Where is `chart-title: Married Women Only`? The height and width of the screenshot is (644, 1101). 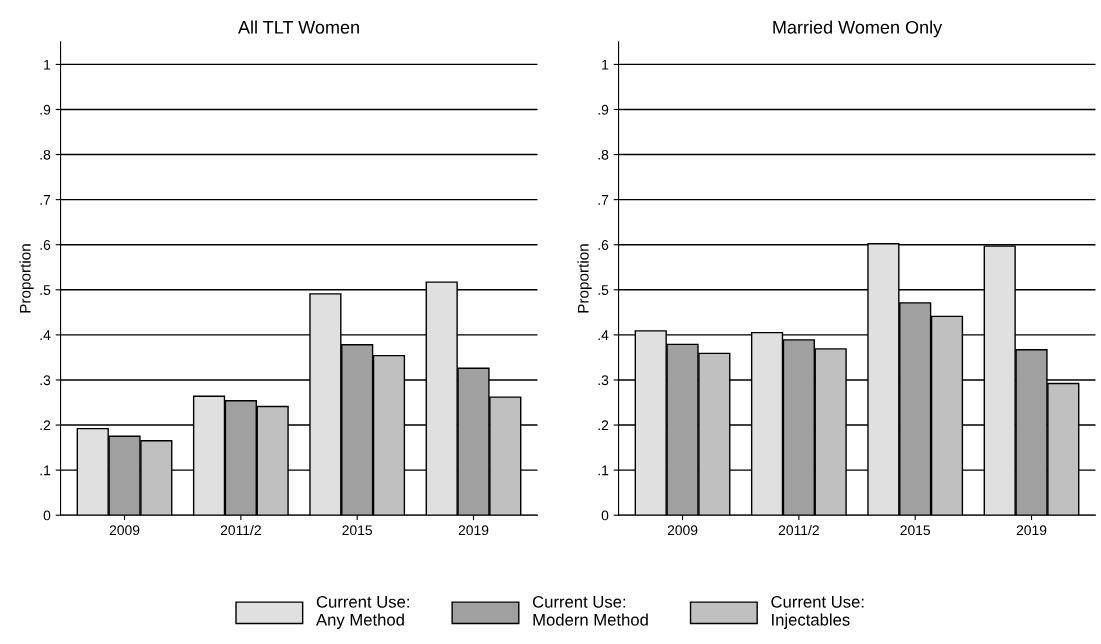 chart-title: Married Women Only is located at coordinates (858, 29).